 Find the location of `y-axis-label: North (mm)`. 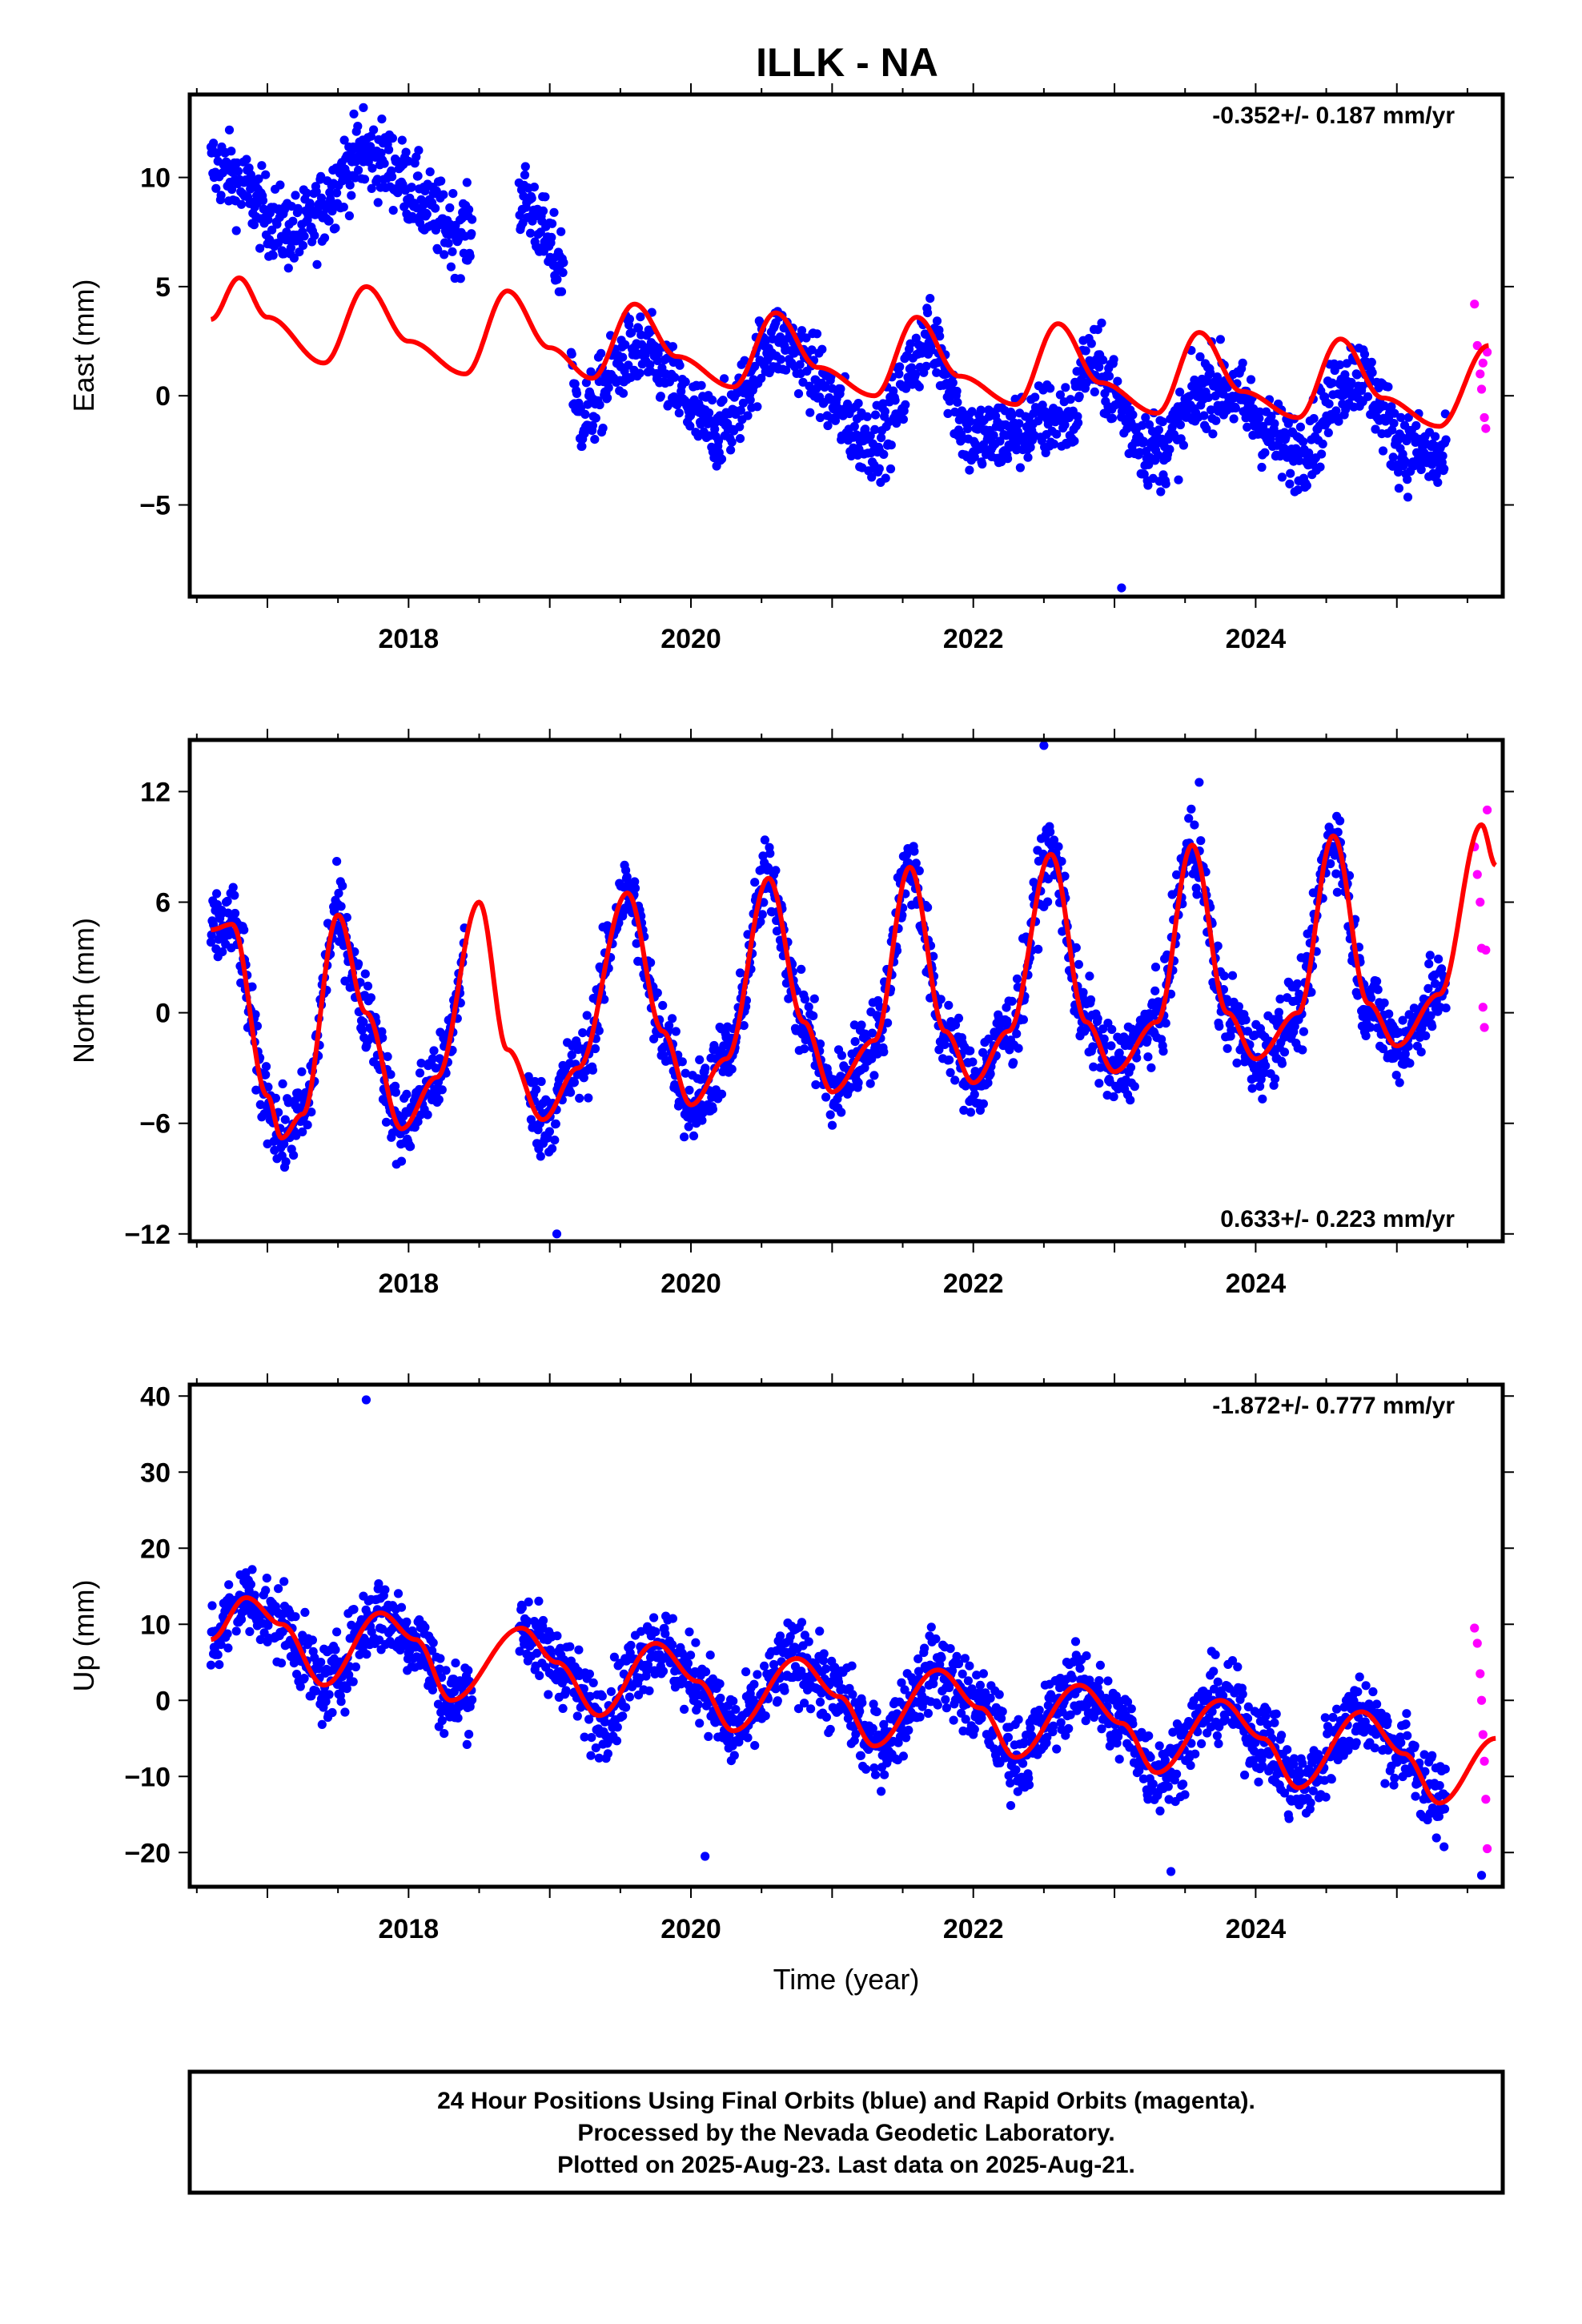

y-axis-label: North (mm) is located at coordinates (84, 990).